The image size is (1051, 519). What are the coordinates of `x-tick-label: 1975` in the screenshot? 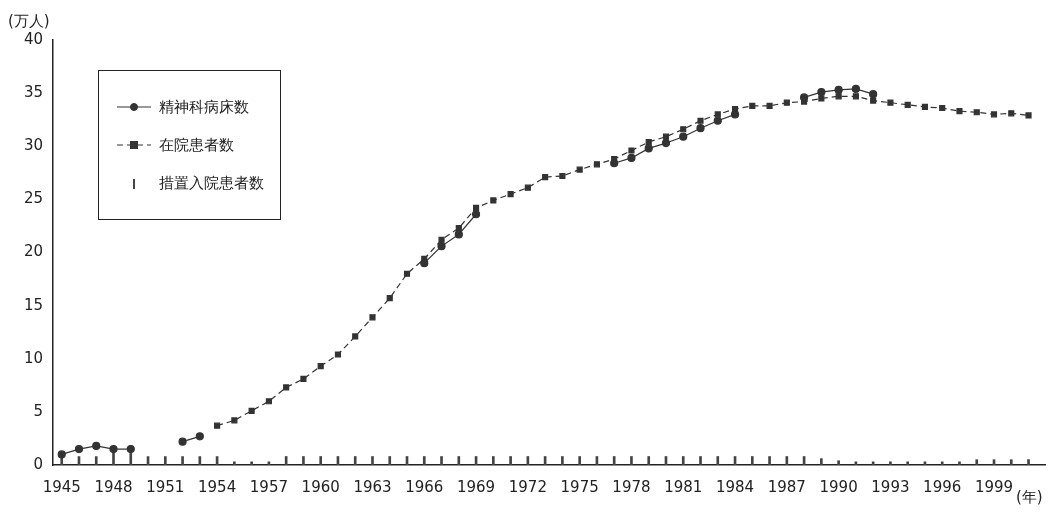 It's located at (579, 486).